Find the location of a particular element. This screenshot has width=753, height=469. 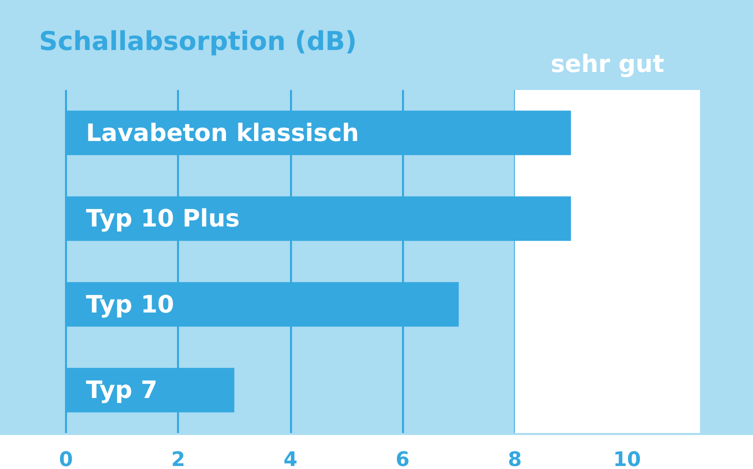

x-tick-label: 10 is located at coordinates (627, 458).